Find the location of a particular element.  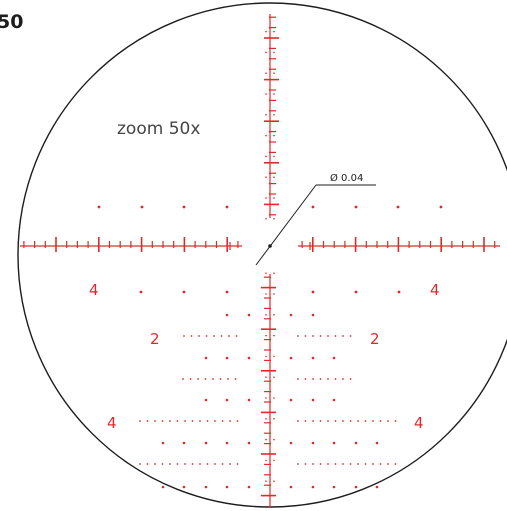

dot-leader-line is located at coordinates (286, 225).